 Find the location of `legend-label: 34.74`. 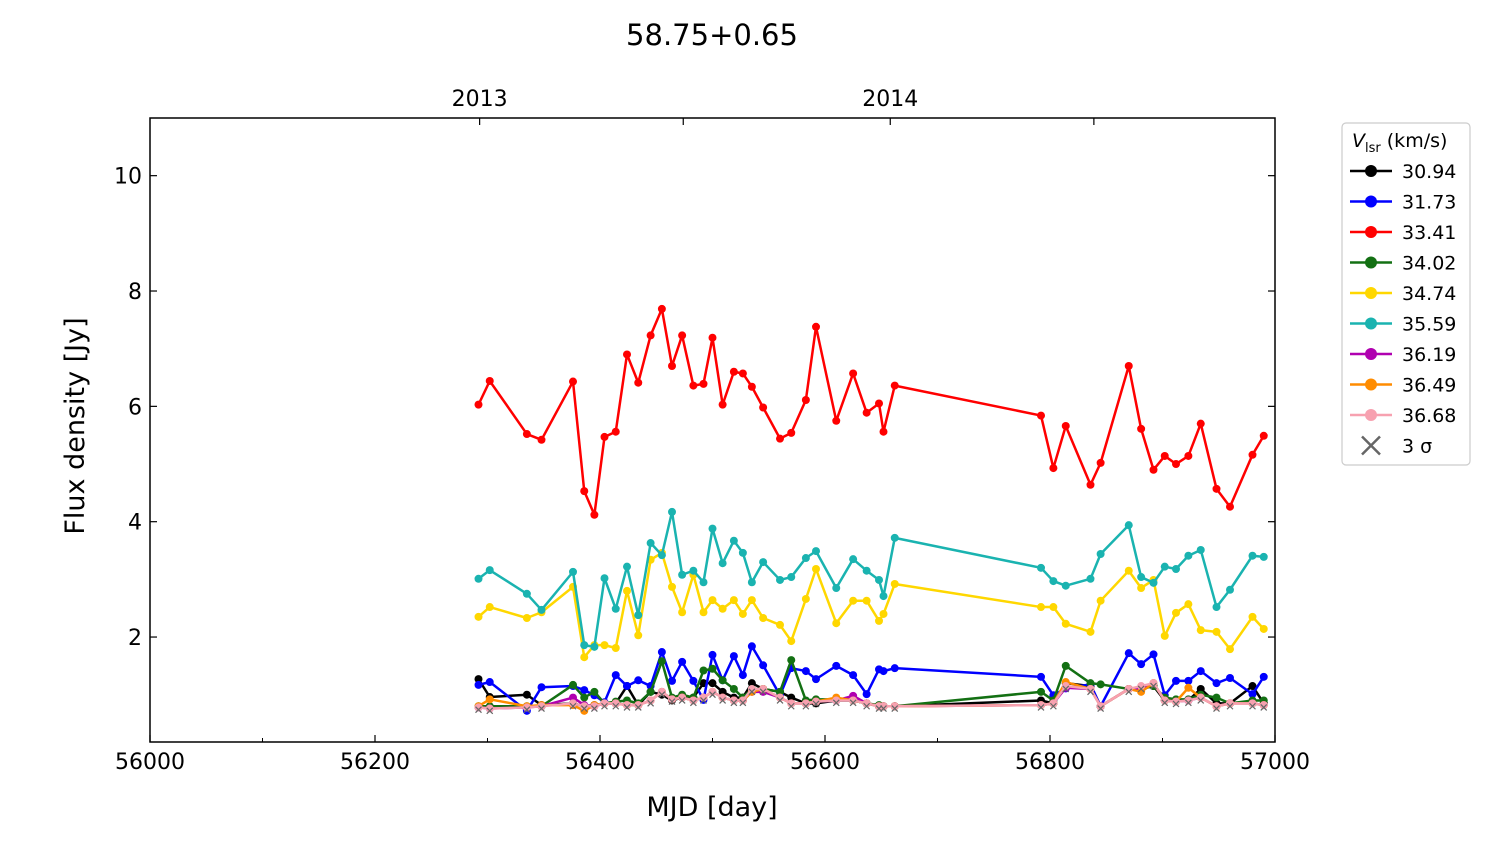

legend-label: 34.74 is located at coordinates (1429, 294).